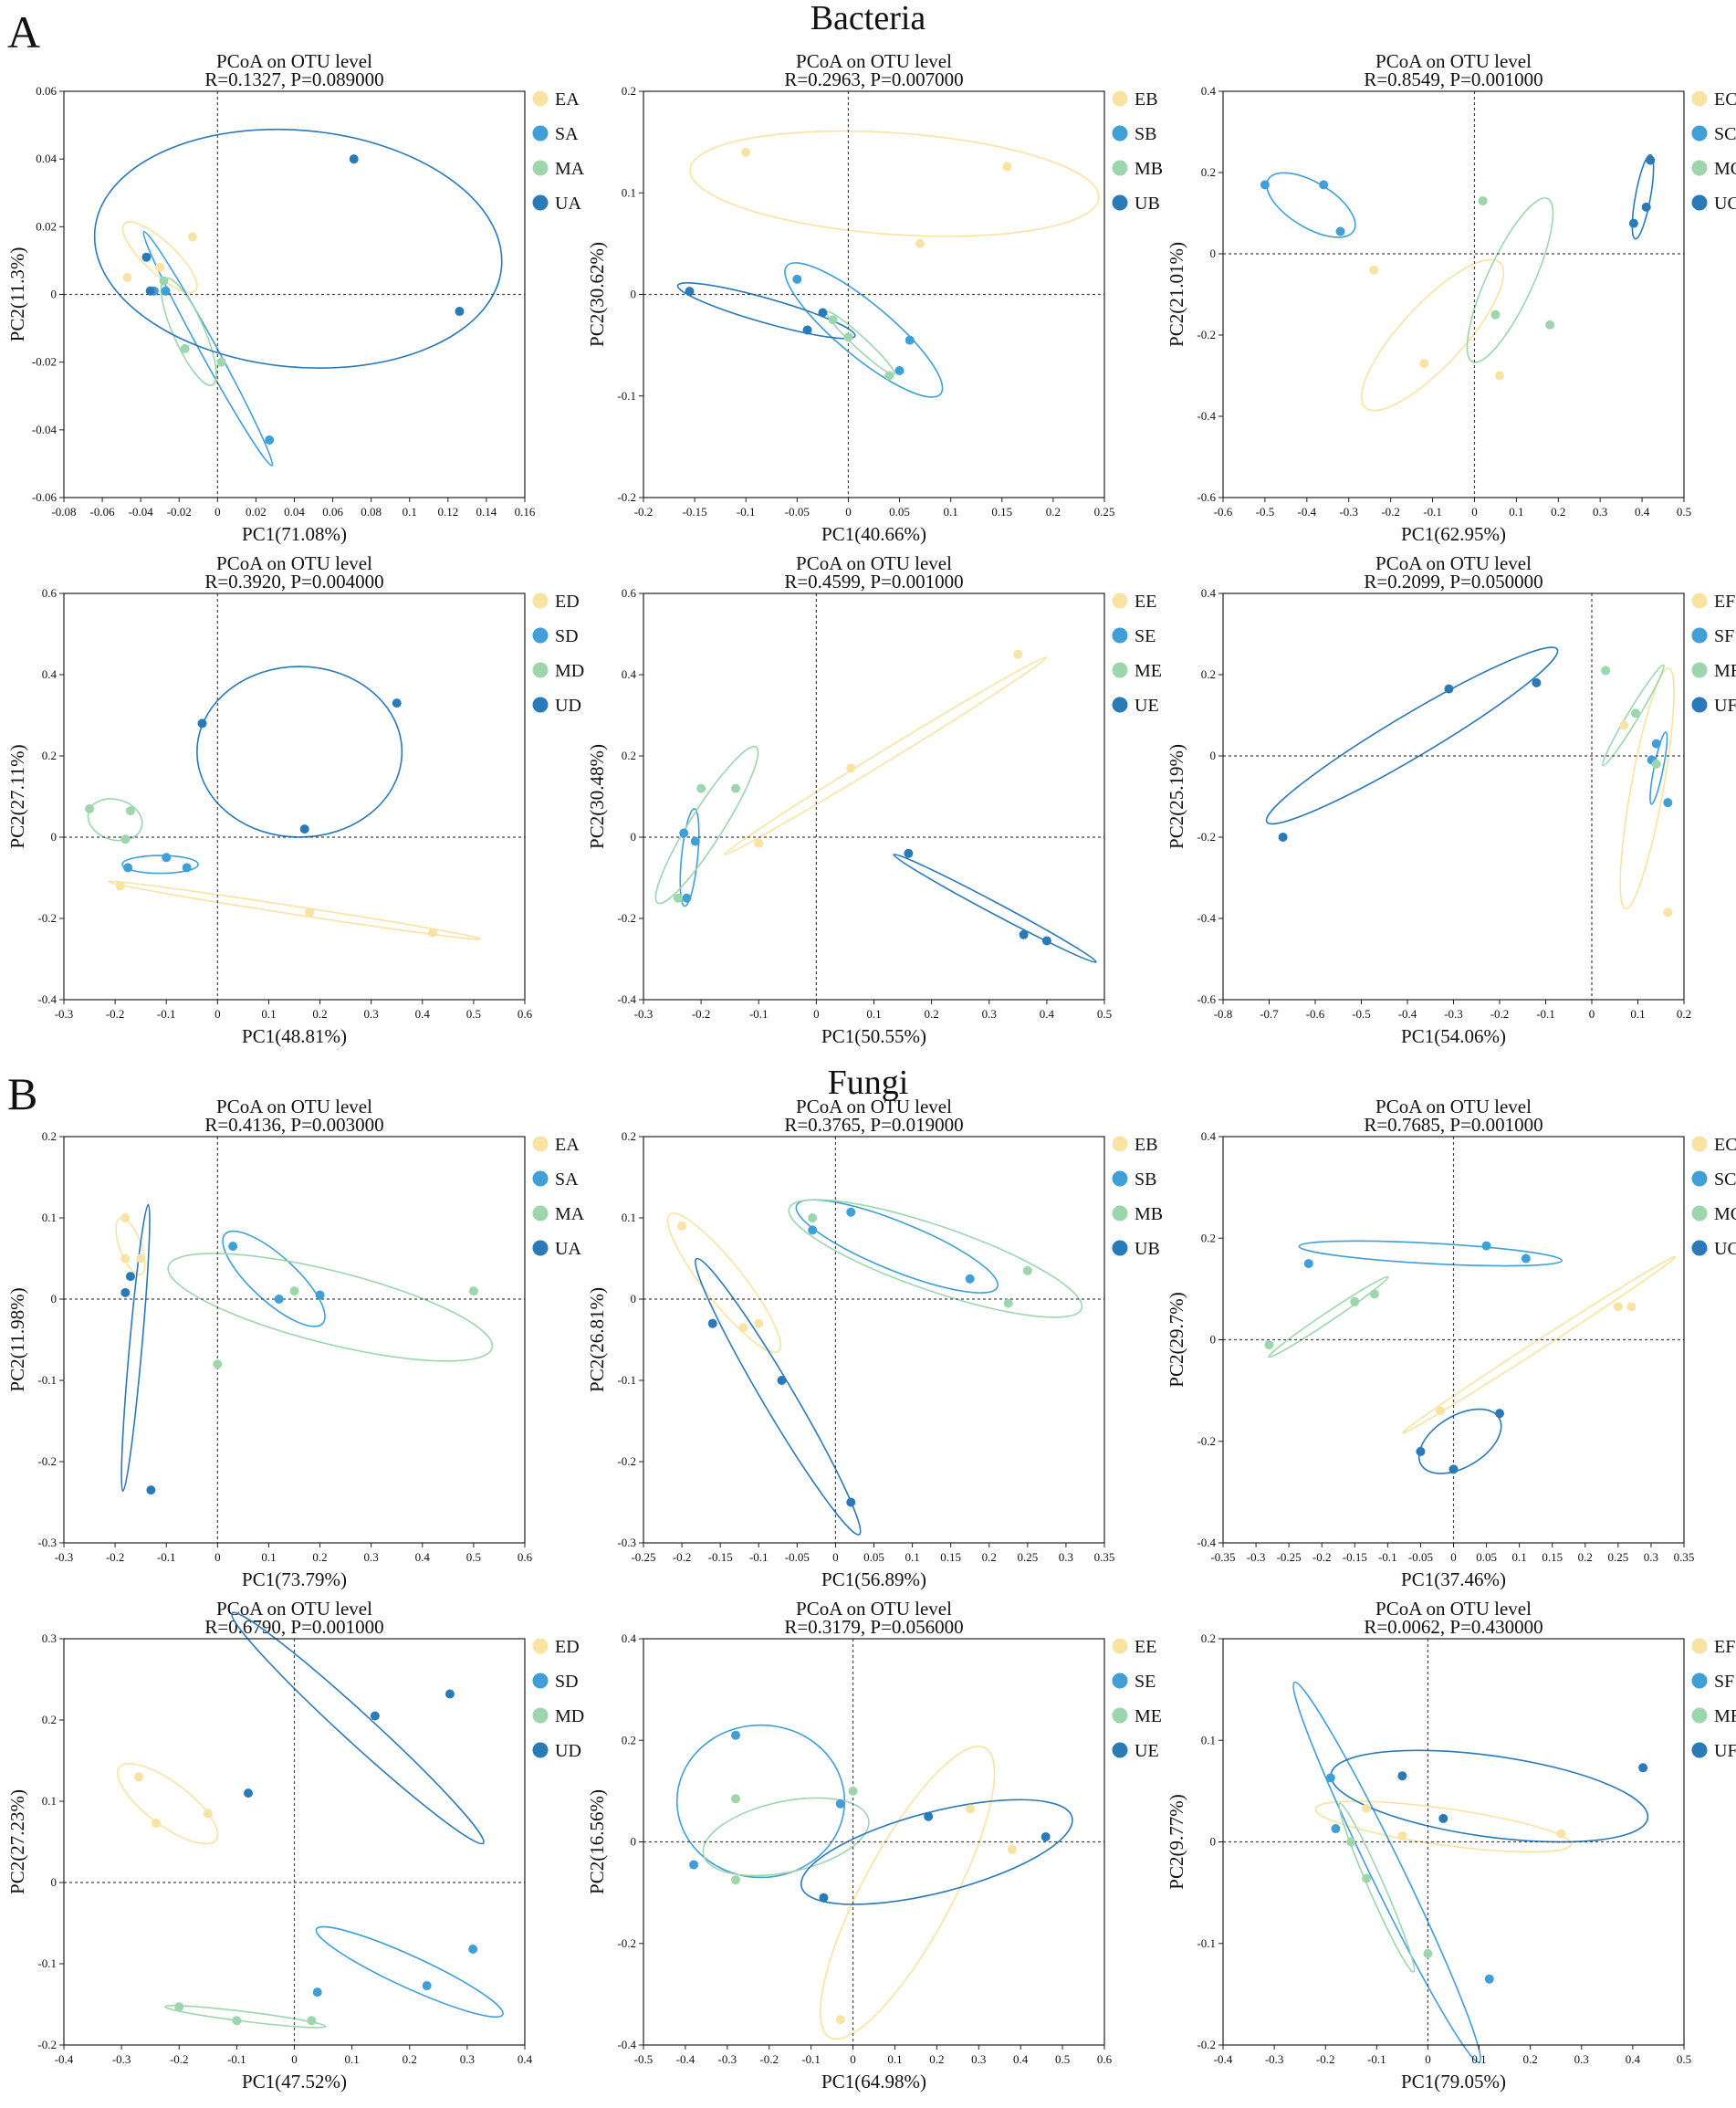 The image size is (1736, 2108). What do you see at coordinates (1453, 2081) in the screenshot?
I see `x-axis-label: PC1(79.05%)` at bounding box center [1453, 2081].